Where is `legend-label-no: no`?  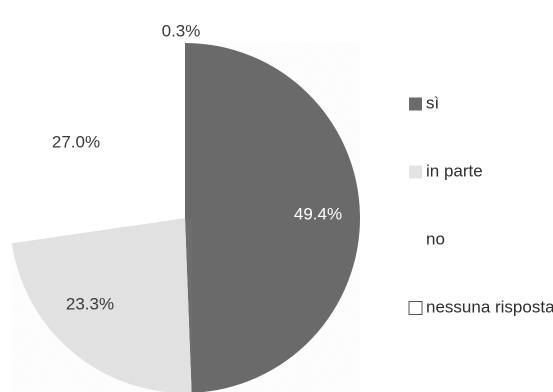 legend-label-no: no is located at coordinates (435, 238).